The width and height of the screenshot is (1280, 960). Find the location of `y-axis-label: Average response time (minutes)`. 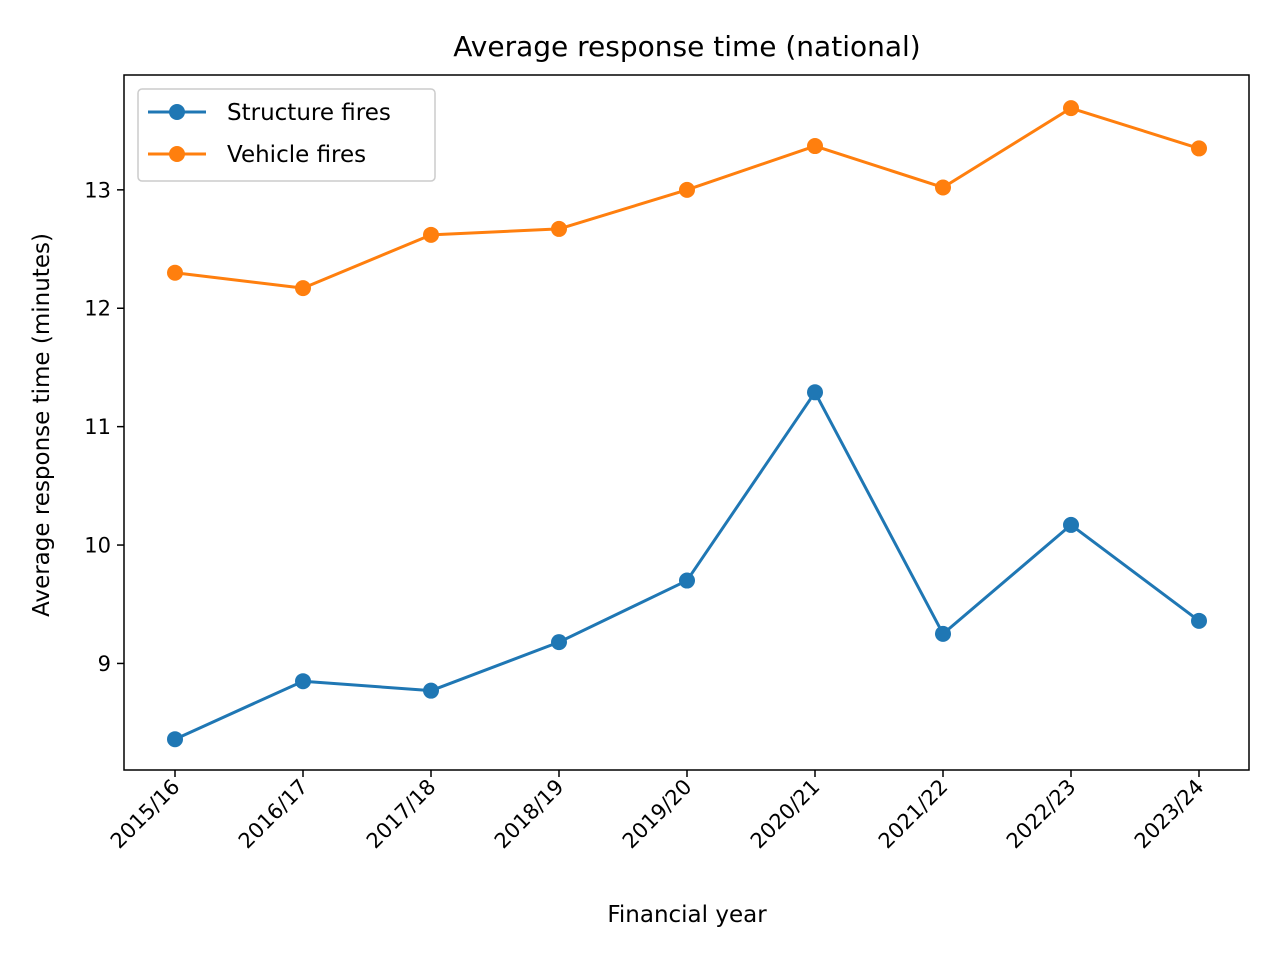

y-axis-label: Average response time (minutes) is located at coordinates (42, 425).